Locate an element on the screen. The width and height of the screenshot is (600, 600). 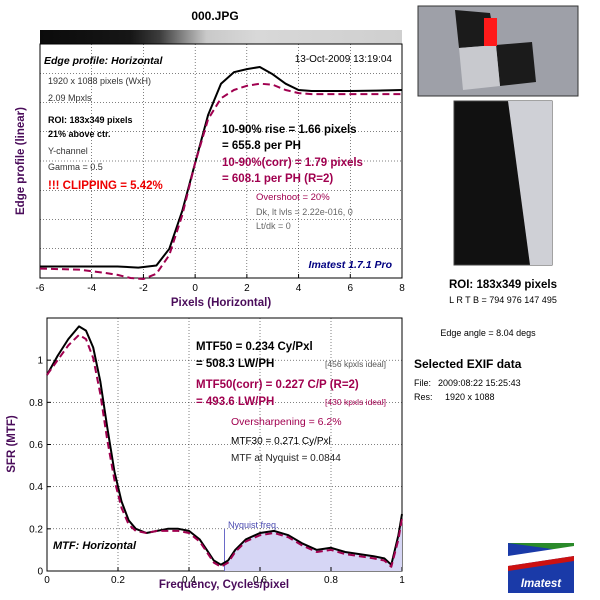
thumbnail-dark-square-lower is located at coordinates (516, 64).